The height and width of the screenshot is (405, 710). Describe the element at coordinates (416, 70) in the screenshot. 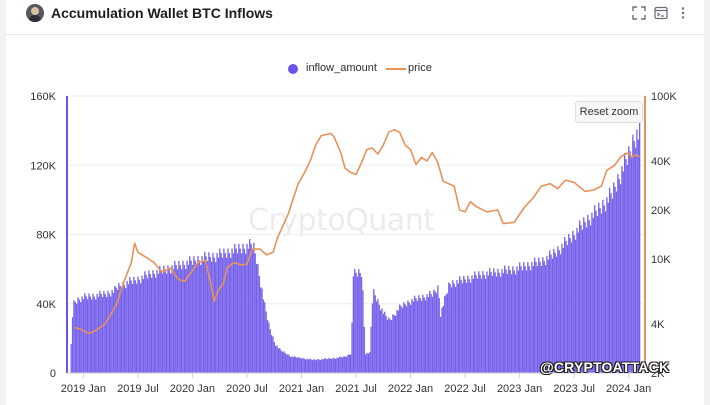

I see `legend-item-price: price` at that location.